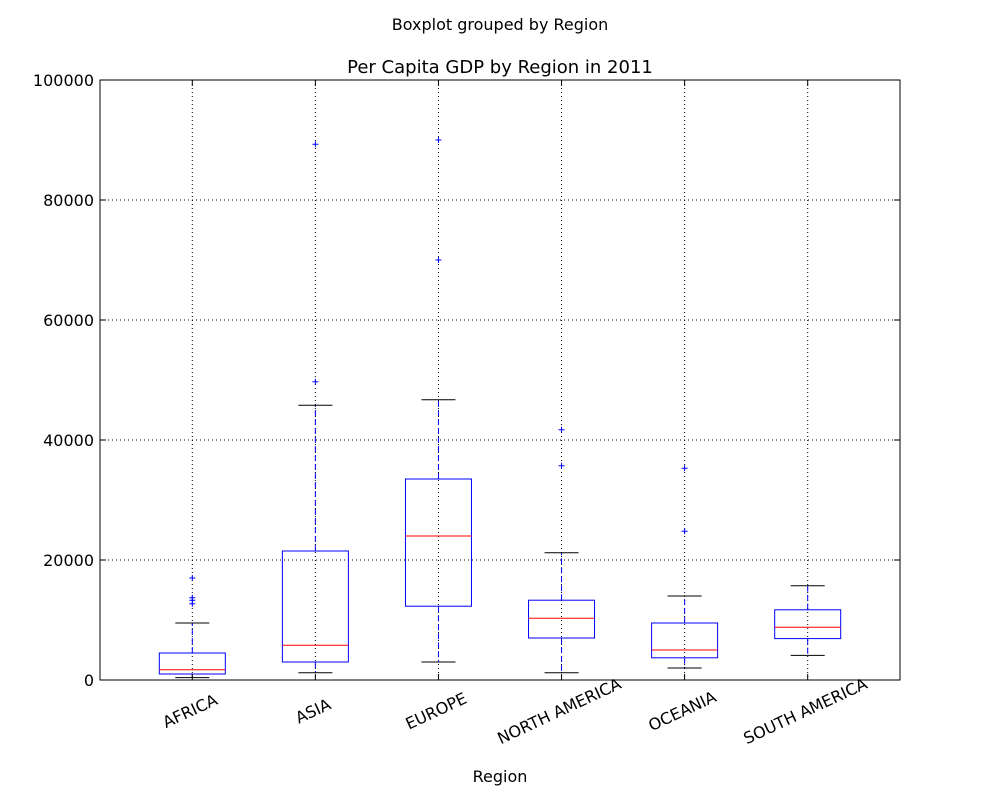  What do you see at coordinates (436, 711) in the screenshot?
I see `x-tick-label: EUROPE` at bounding box center [436, 711].